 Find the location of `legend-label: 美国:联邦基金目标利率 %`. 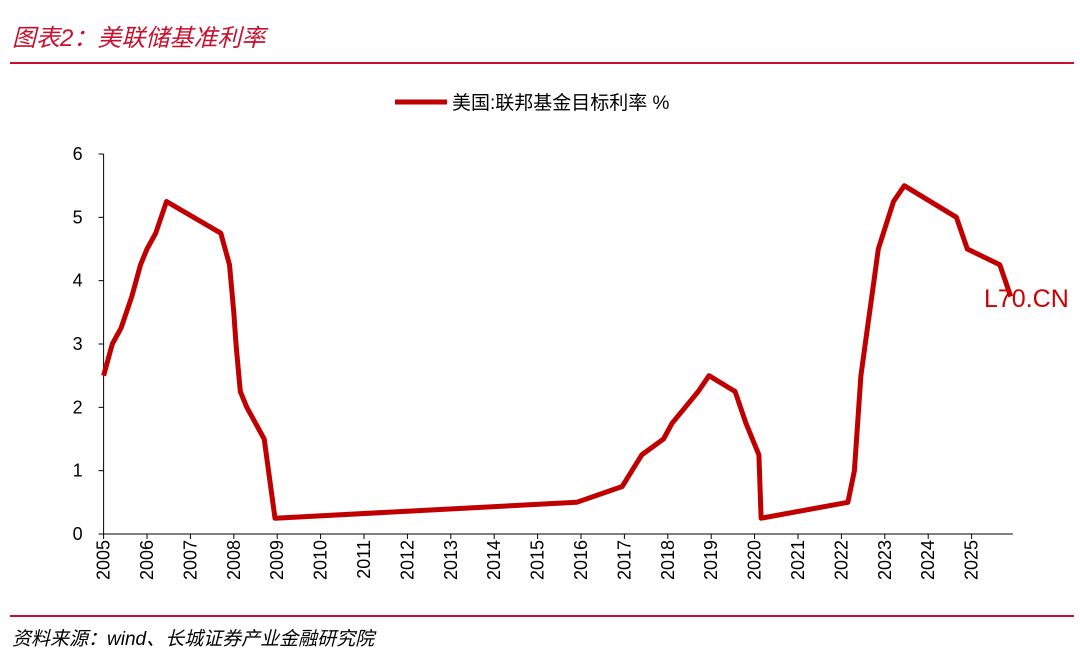

legend-label: 美国:联邦基金目标利率 % is located at coordinates (561, 103).